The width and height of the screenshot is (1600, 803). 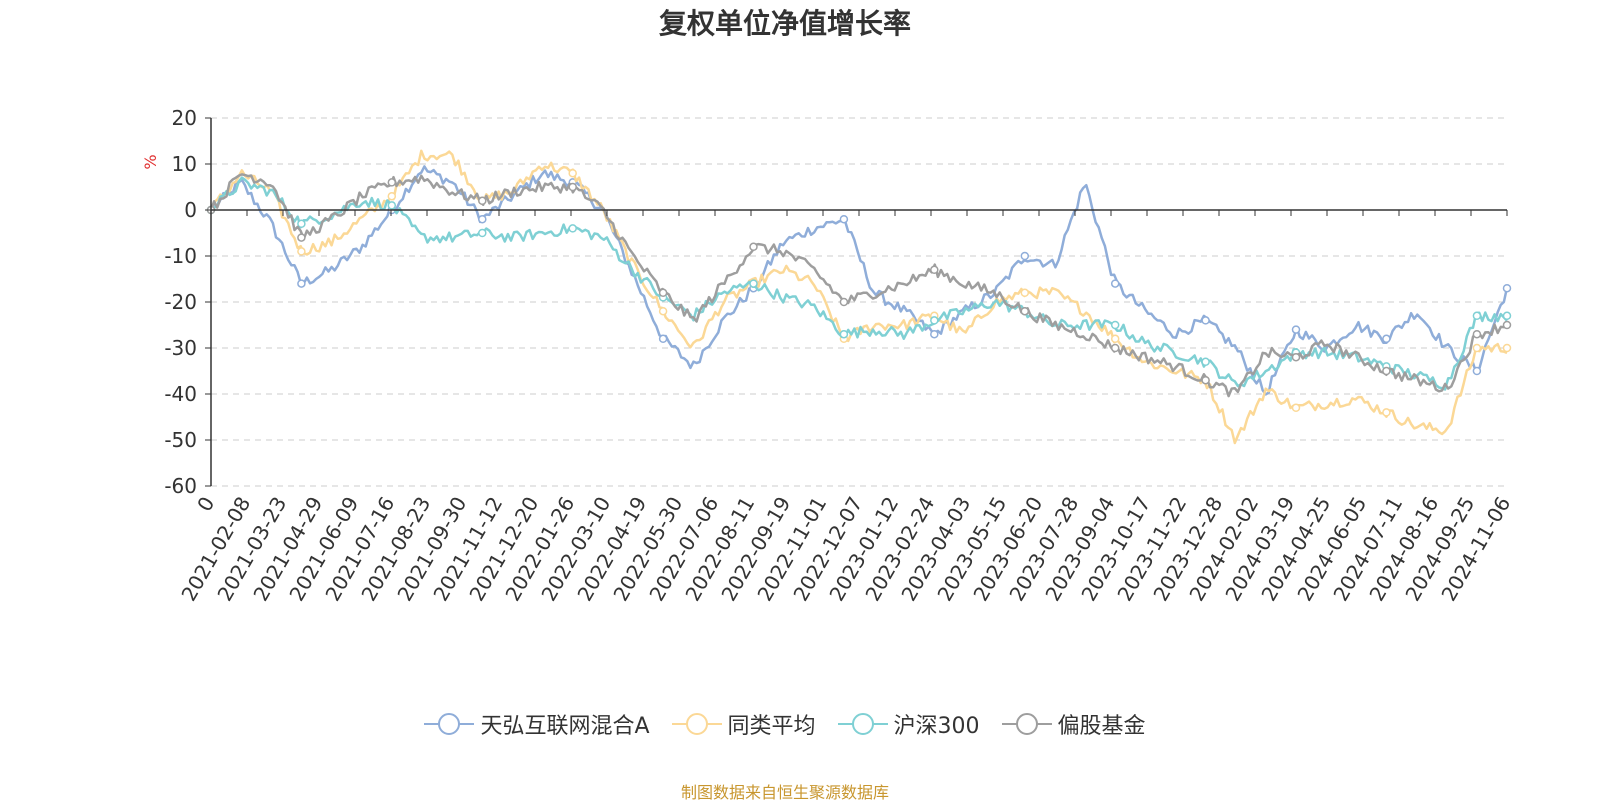 What do you see at coordinates (205, 504) in the screenshot?
I see `x-tick-label: 0` at bounding box center [205, 504].